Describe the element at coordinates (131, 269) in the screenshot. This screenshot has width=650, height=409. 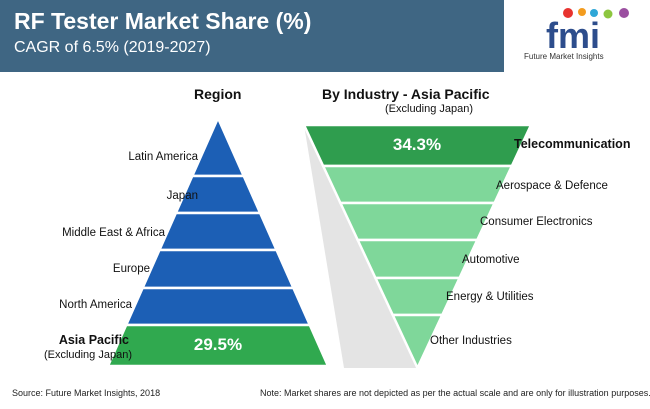
I see `region-label-europe: Europe` at that location.